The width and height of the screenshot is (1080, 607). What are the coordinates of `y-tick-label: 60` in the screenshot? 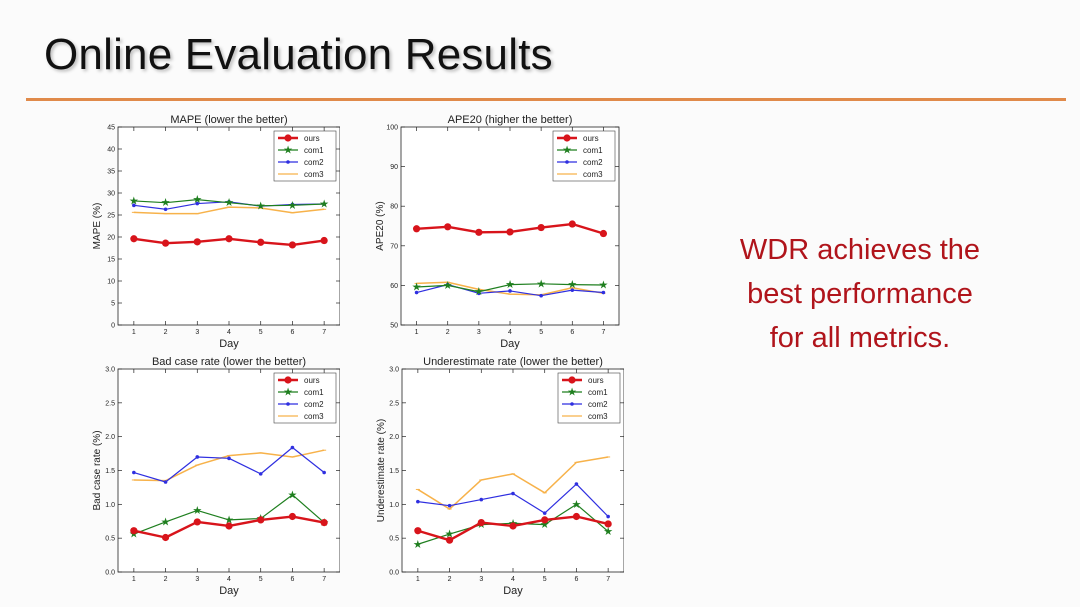 It's located at (394, 286).